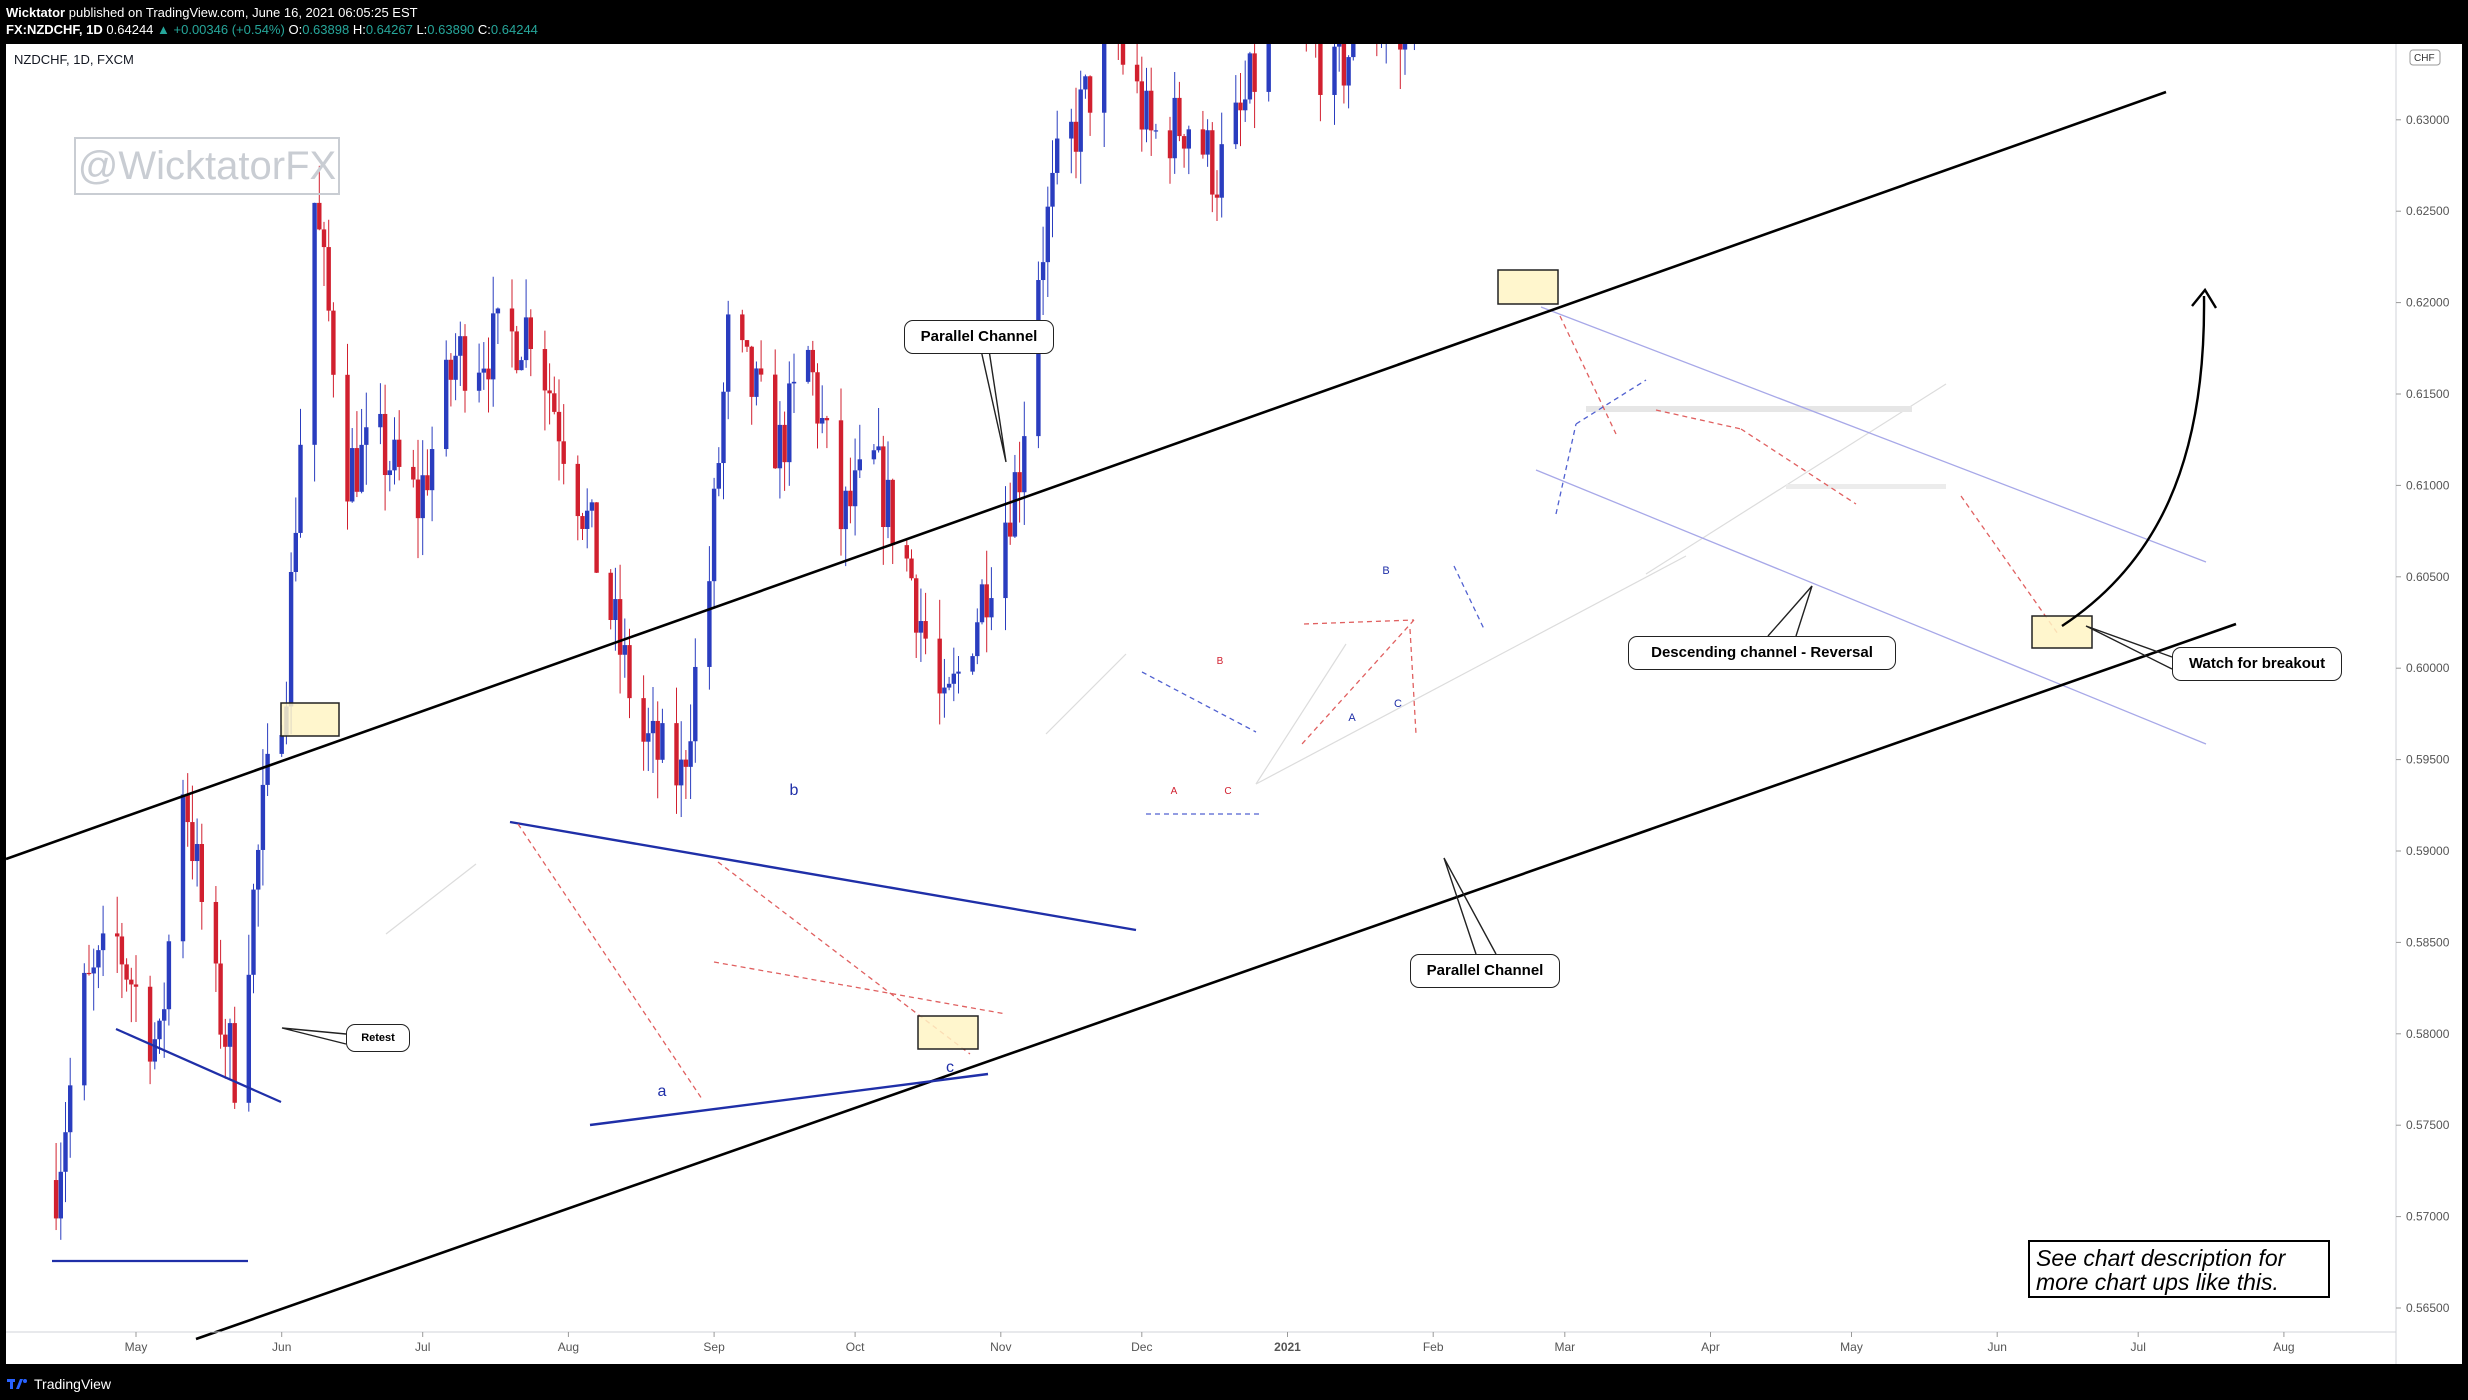  What do you see at coordinates (359, 29) in the screenshot?
I see `high-label: H:` at bounding box center [359, 29].